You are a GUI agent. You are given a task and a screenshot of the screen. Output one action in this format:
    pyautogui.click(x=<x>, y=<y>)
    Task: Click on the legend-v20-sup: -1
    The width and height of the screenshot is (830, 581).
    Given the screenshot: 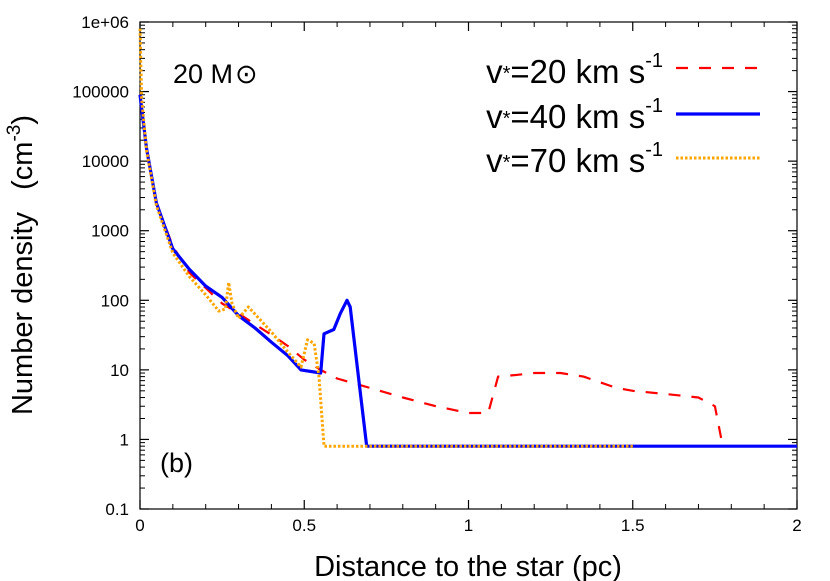 What is the action you would take?
    pyautogui.click(x=654, y=61)
    